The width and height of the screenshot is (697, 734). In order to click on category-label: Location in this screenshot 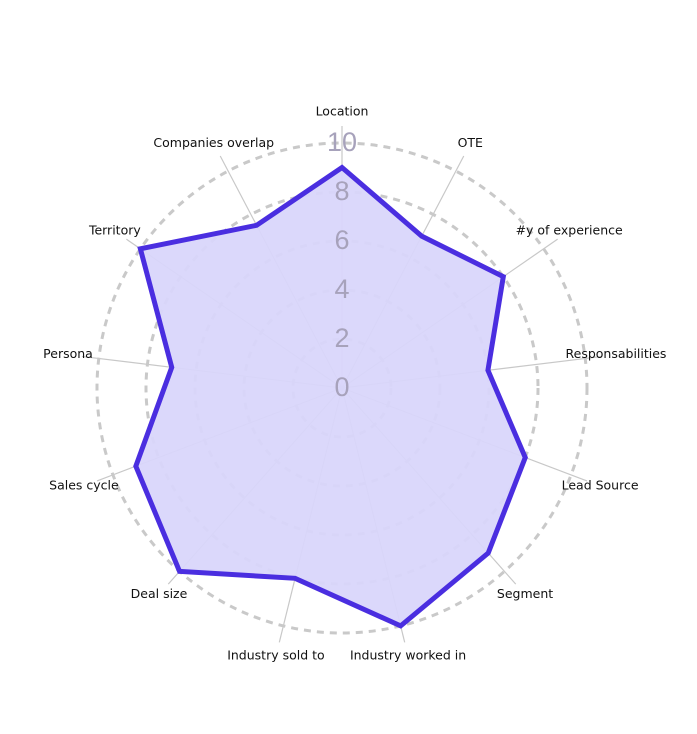, I will do `click(342, 111)`.